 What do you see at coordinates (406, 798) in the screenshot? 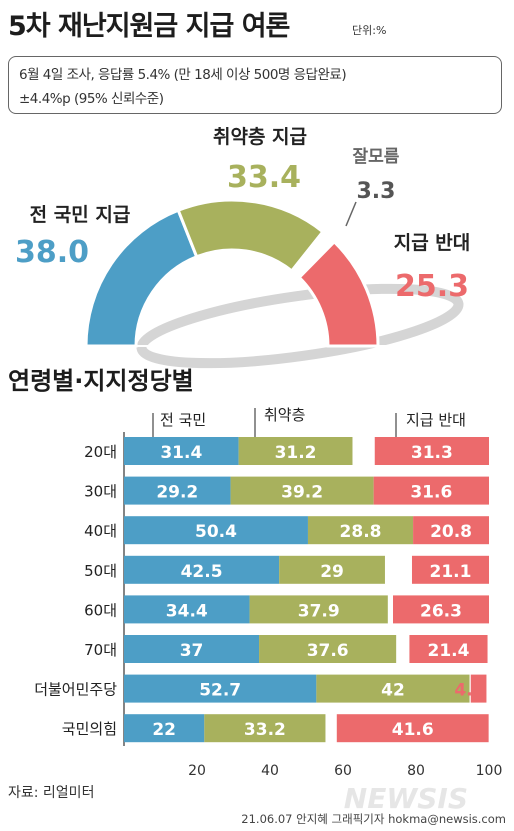
I see `watermark: NEWSIS` at bounding box center [406, 798].